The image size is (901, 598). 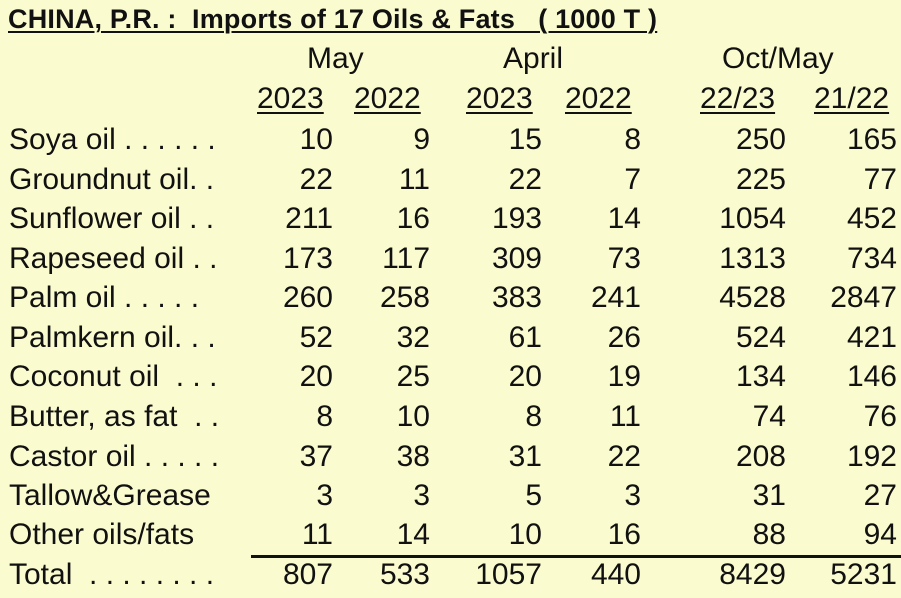 What do you see at coordinates (632, 139) in the screenshot?
I see `cell-april-2022: 8` at bounding box center [632, 139].